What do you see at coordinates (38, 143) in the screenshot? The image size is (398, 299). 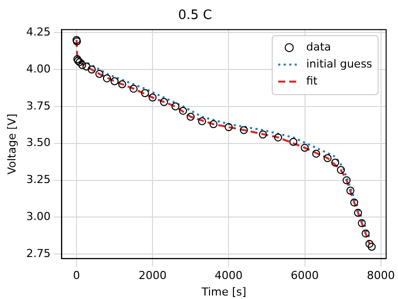 I see `y-tick-label: 3.50` at bounding box center [38, 143].